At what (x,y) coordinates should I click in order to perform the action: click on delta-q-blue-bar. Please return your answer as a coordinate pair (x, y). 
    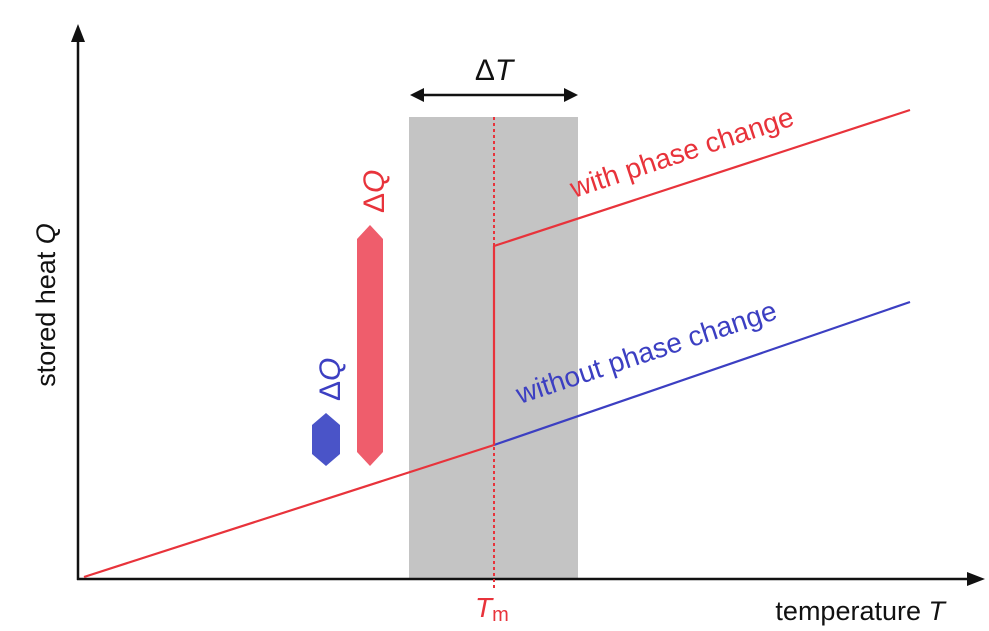
    Looking at the image, I should click on (326, 439).